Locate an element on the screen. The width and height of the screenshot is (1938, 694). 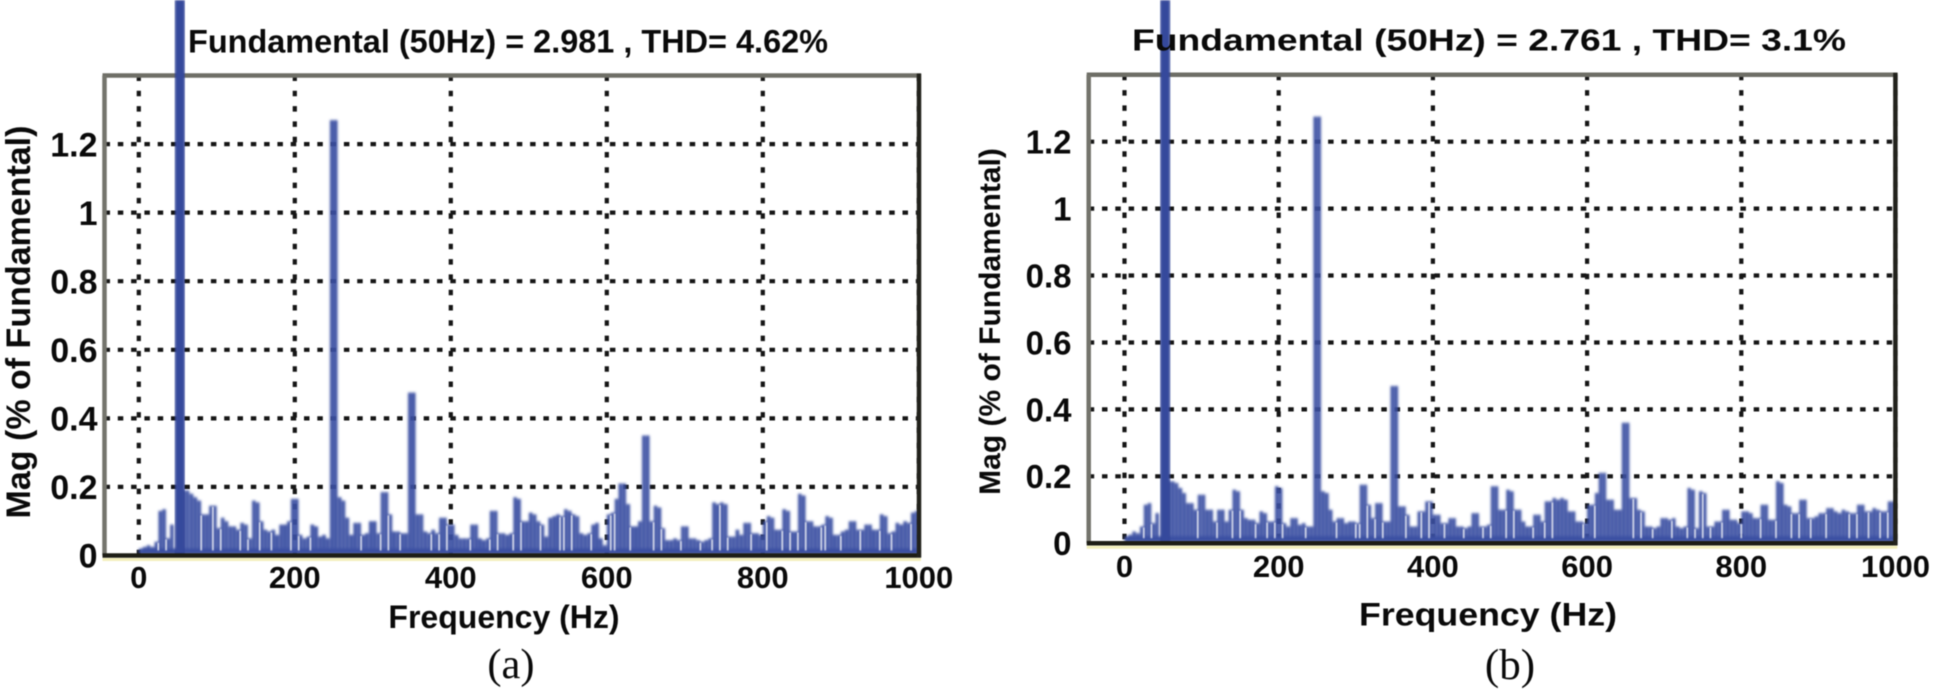
svg-text:Fundamental (50Hz) = 2.761 , T: Fundamental (50Hz) = 2.761 , THD= 3.1% is located at coordinates (1489, 40).